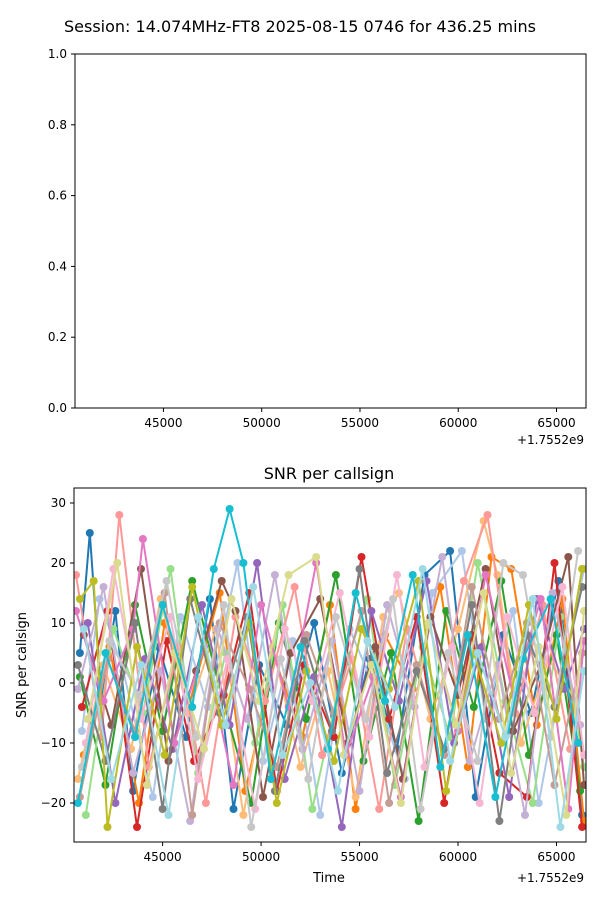 The width and height of the screenshot is (600, 900). Describe the element at coordinates (22, 665) in the screenshot. I see `axes-snr-y-label: SNR per callsign` at that location.